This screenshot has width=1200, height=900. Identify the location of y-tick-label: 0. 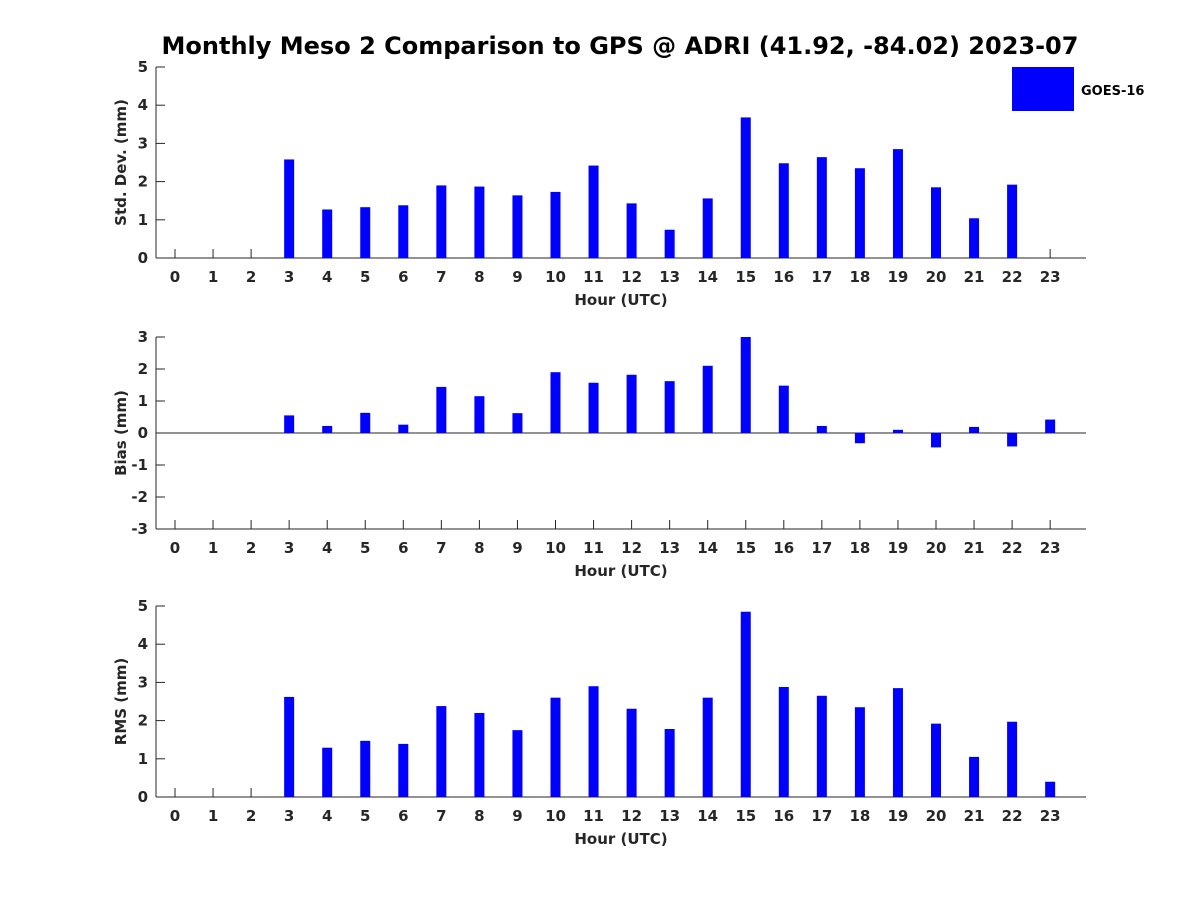
(143, 258).